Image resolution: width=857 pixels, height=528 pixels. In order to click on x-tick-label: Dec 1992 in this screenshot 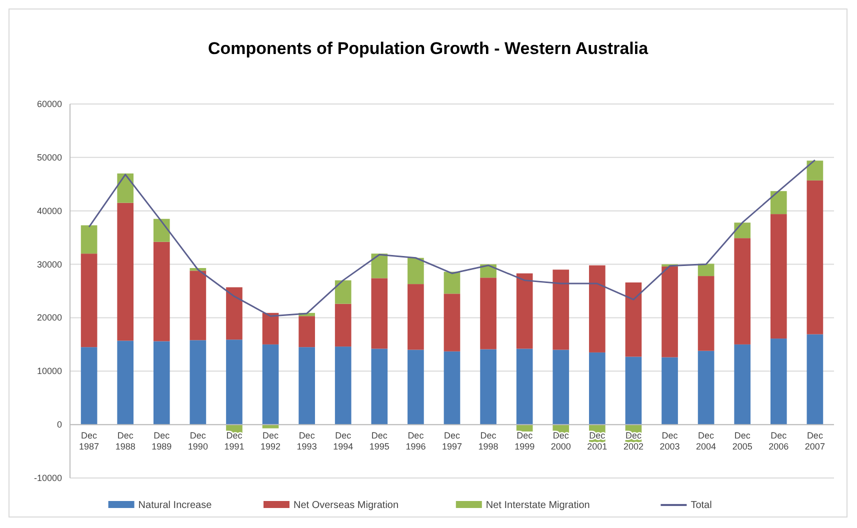, I will do `click(270, 441)`.